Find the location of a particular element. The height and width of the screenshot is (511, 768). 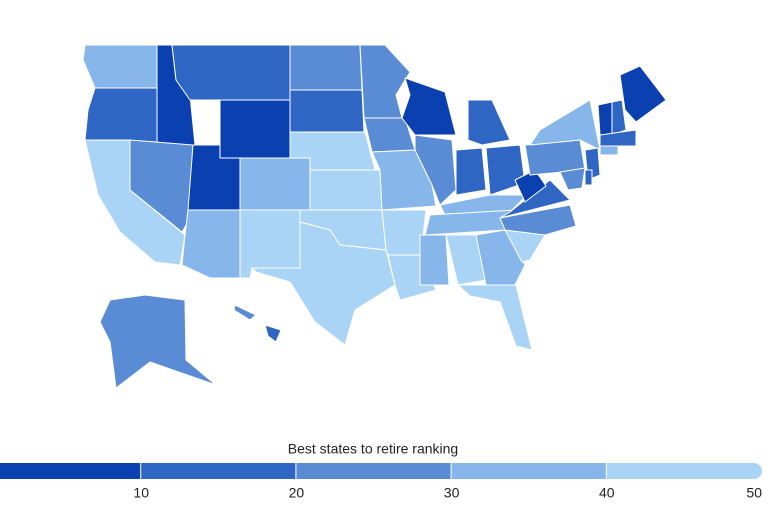

legend-swatch-fill is located at coordinates (616, 471).